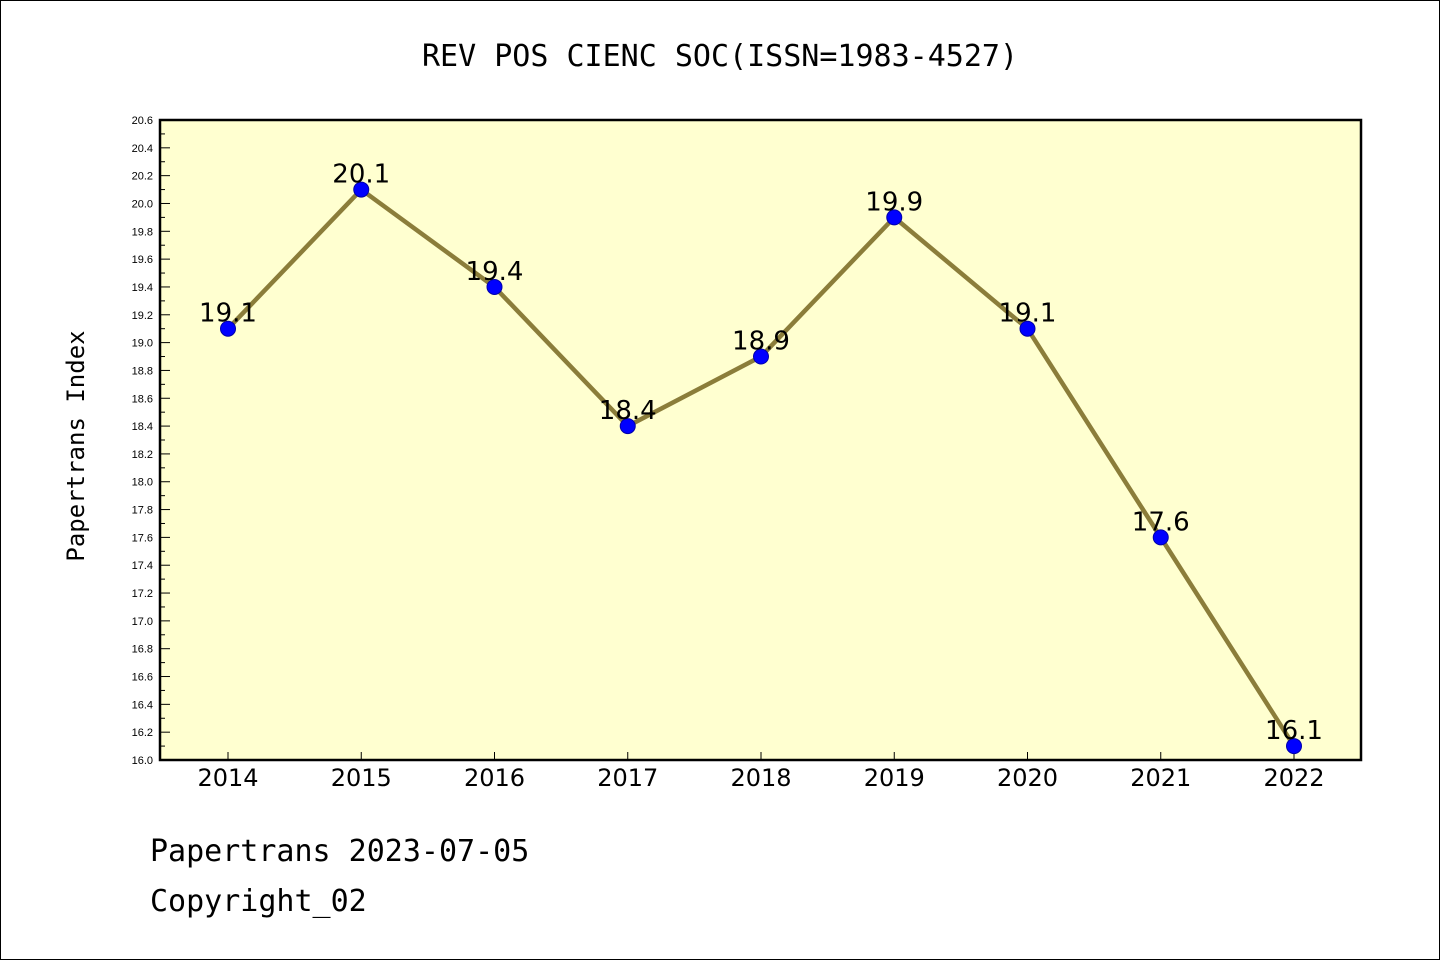 Image resolution: width=1440 pixels, height=960 pixels. What do you see at coordinates (142, 427) in the screenshot?
I see `y-tick-label: 18.4` at bounding box center [142, 427].